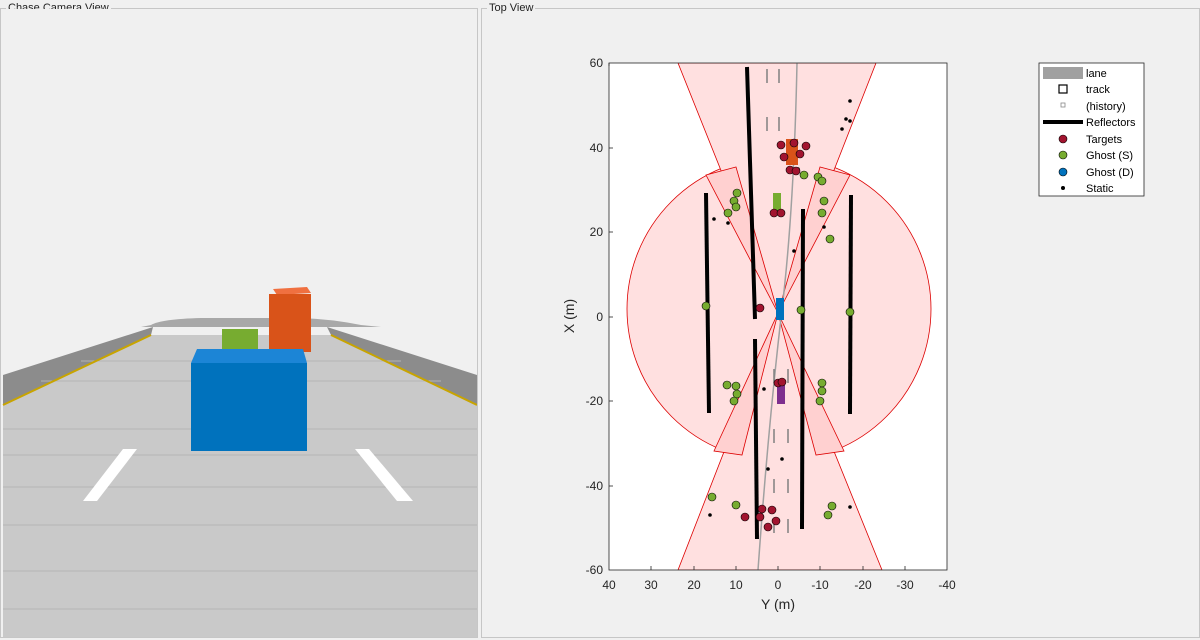 The image size is (1200, 640). What do you see at coordinates (863, 585) in the screenshot?
I see `x-tick-label: -20` at bounding box center [863, 585].